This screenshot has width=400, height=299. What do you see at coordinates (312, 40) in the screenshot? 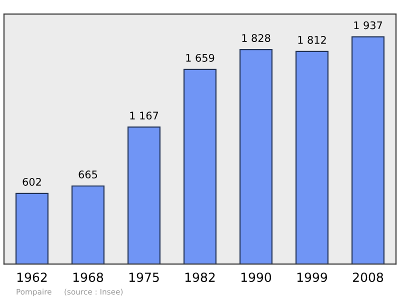
I see `data-label: 1 812` at bounding box center [312, 40].